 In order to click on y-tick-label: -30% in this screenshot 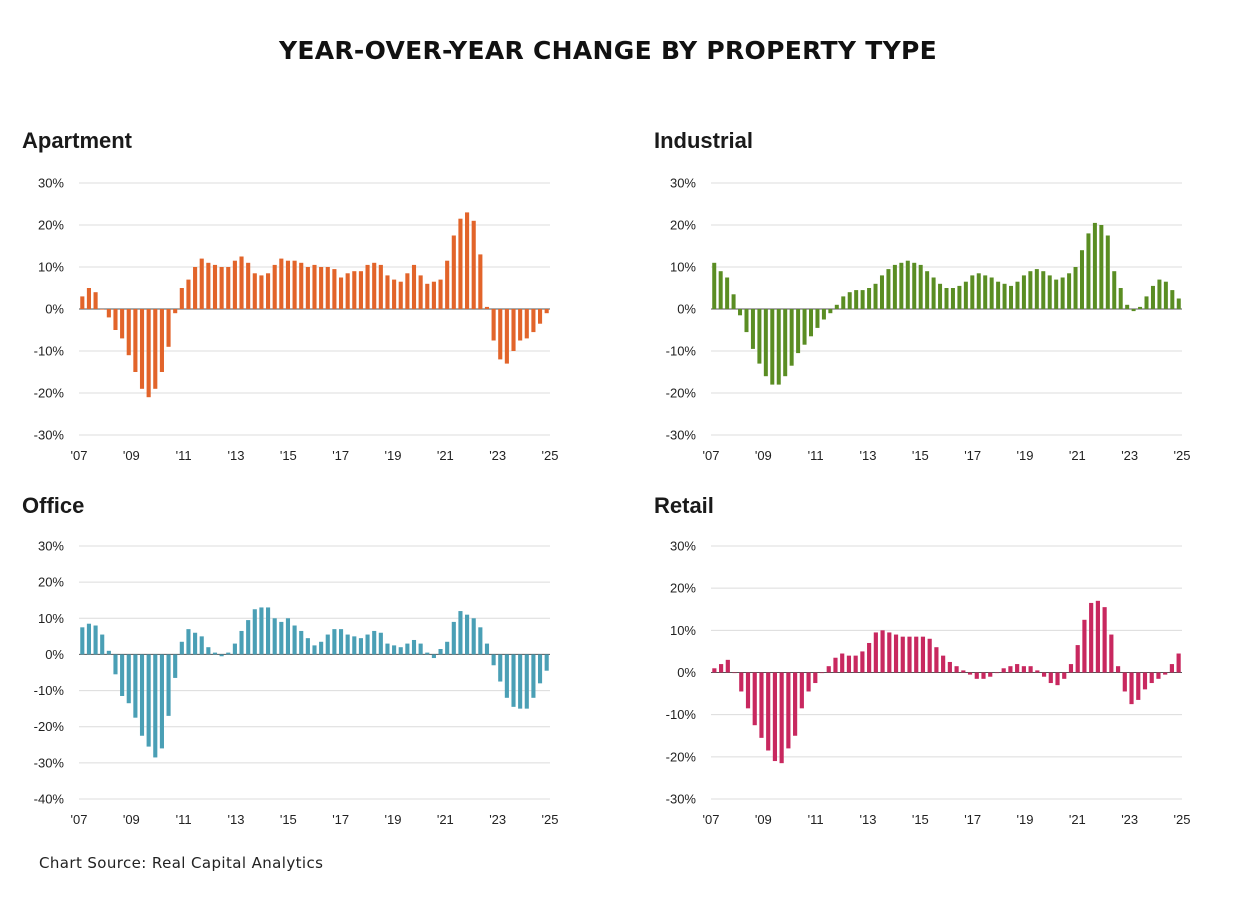, I will do `click(49, 762)`.